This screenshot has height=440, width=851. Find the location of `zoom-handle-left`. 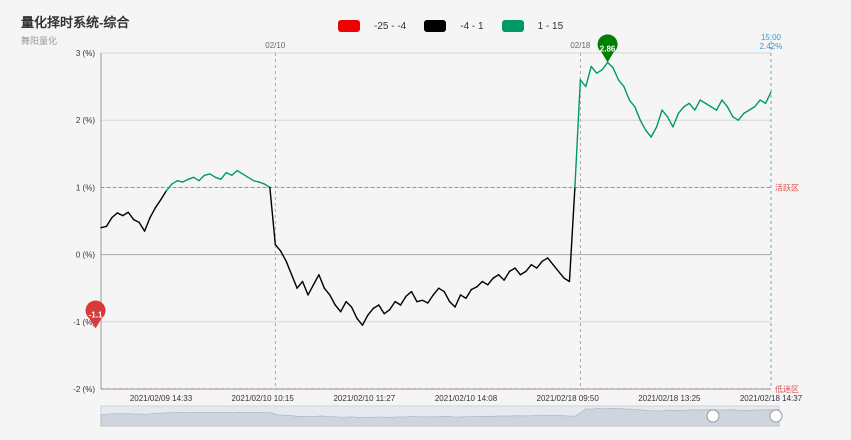

zoom-handle-left is located at coordinates (713, 416).